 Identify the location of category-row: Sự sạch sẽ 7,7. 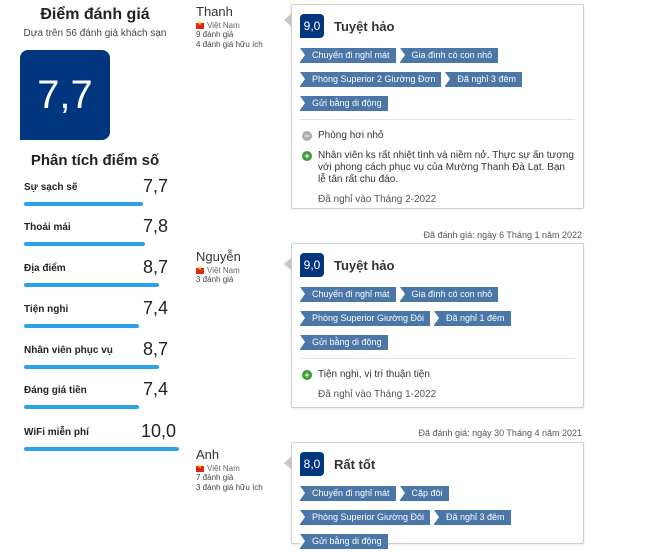
(104, 198).